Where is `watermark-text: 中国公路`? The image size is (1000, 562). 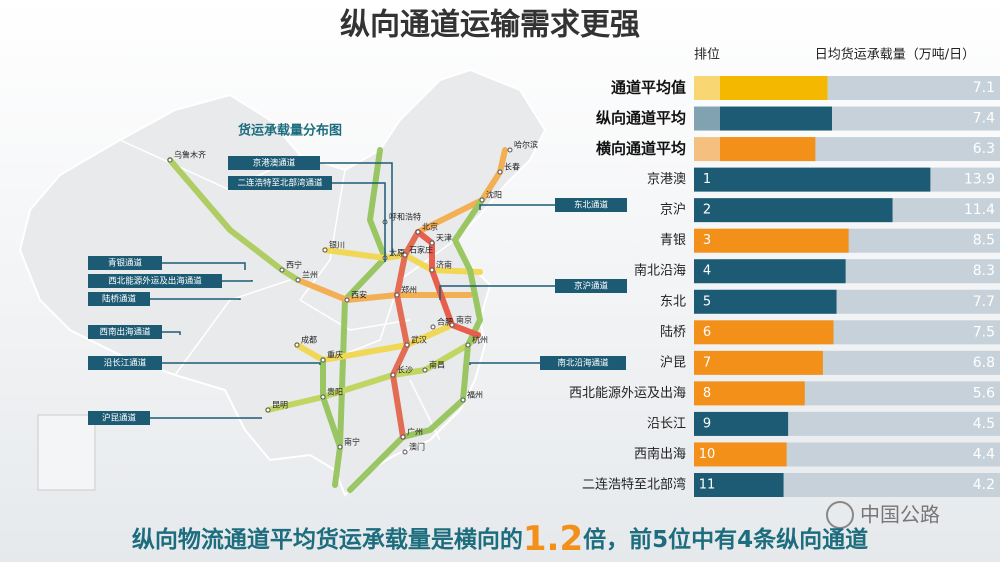 watermark-text: 中国公路 is located at coordinates (900, 515).